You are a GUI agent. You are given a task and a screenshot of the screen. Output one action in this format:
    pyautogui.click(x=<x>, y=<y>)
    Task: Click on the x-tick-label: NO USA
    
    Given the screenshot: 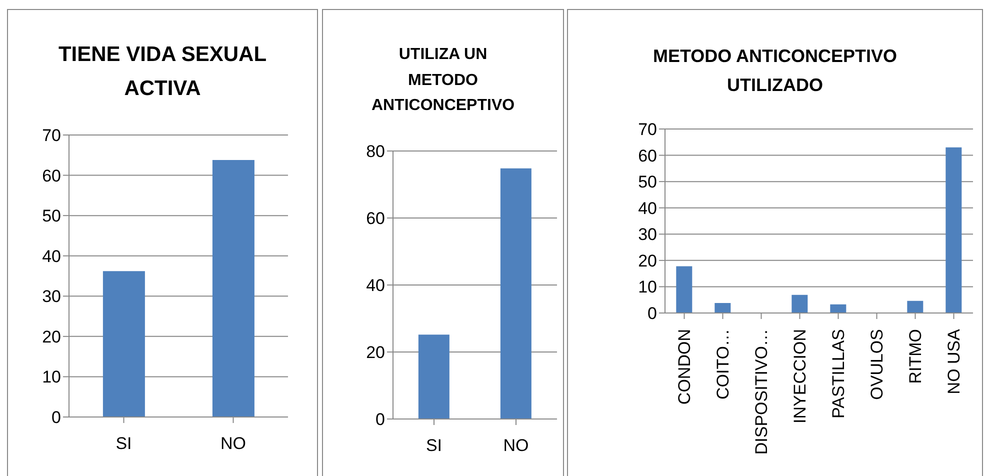 What is the action you would take?
    pyautogui.click(x=954, y=361)
    